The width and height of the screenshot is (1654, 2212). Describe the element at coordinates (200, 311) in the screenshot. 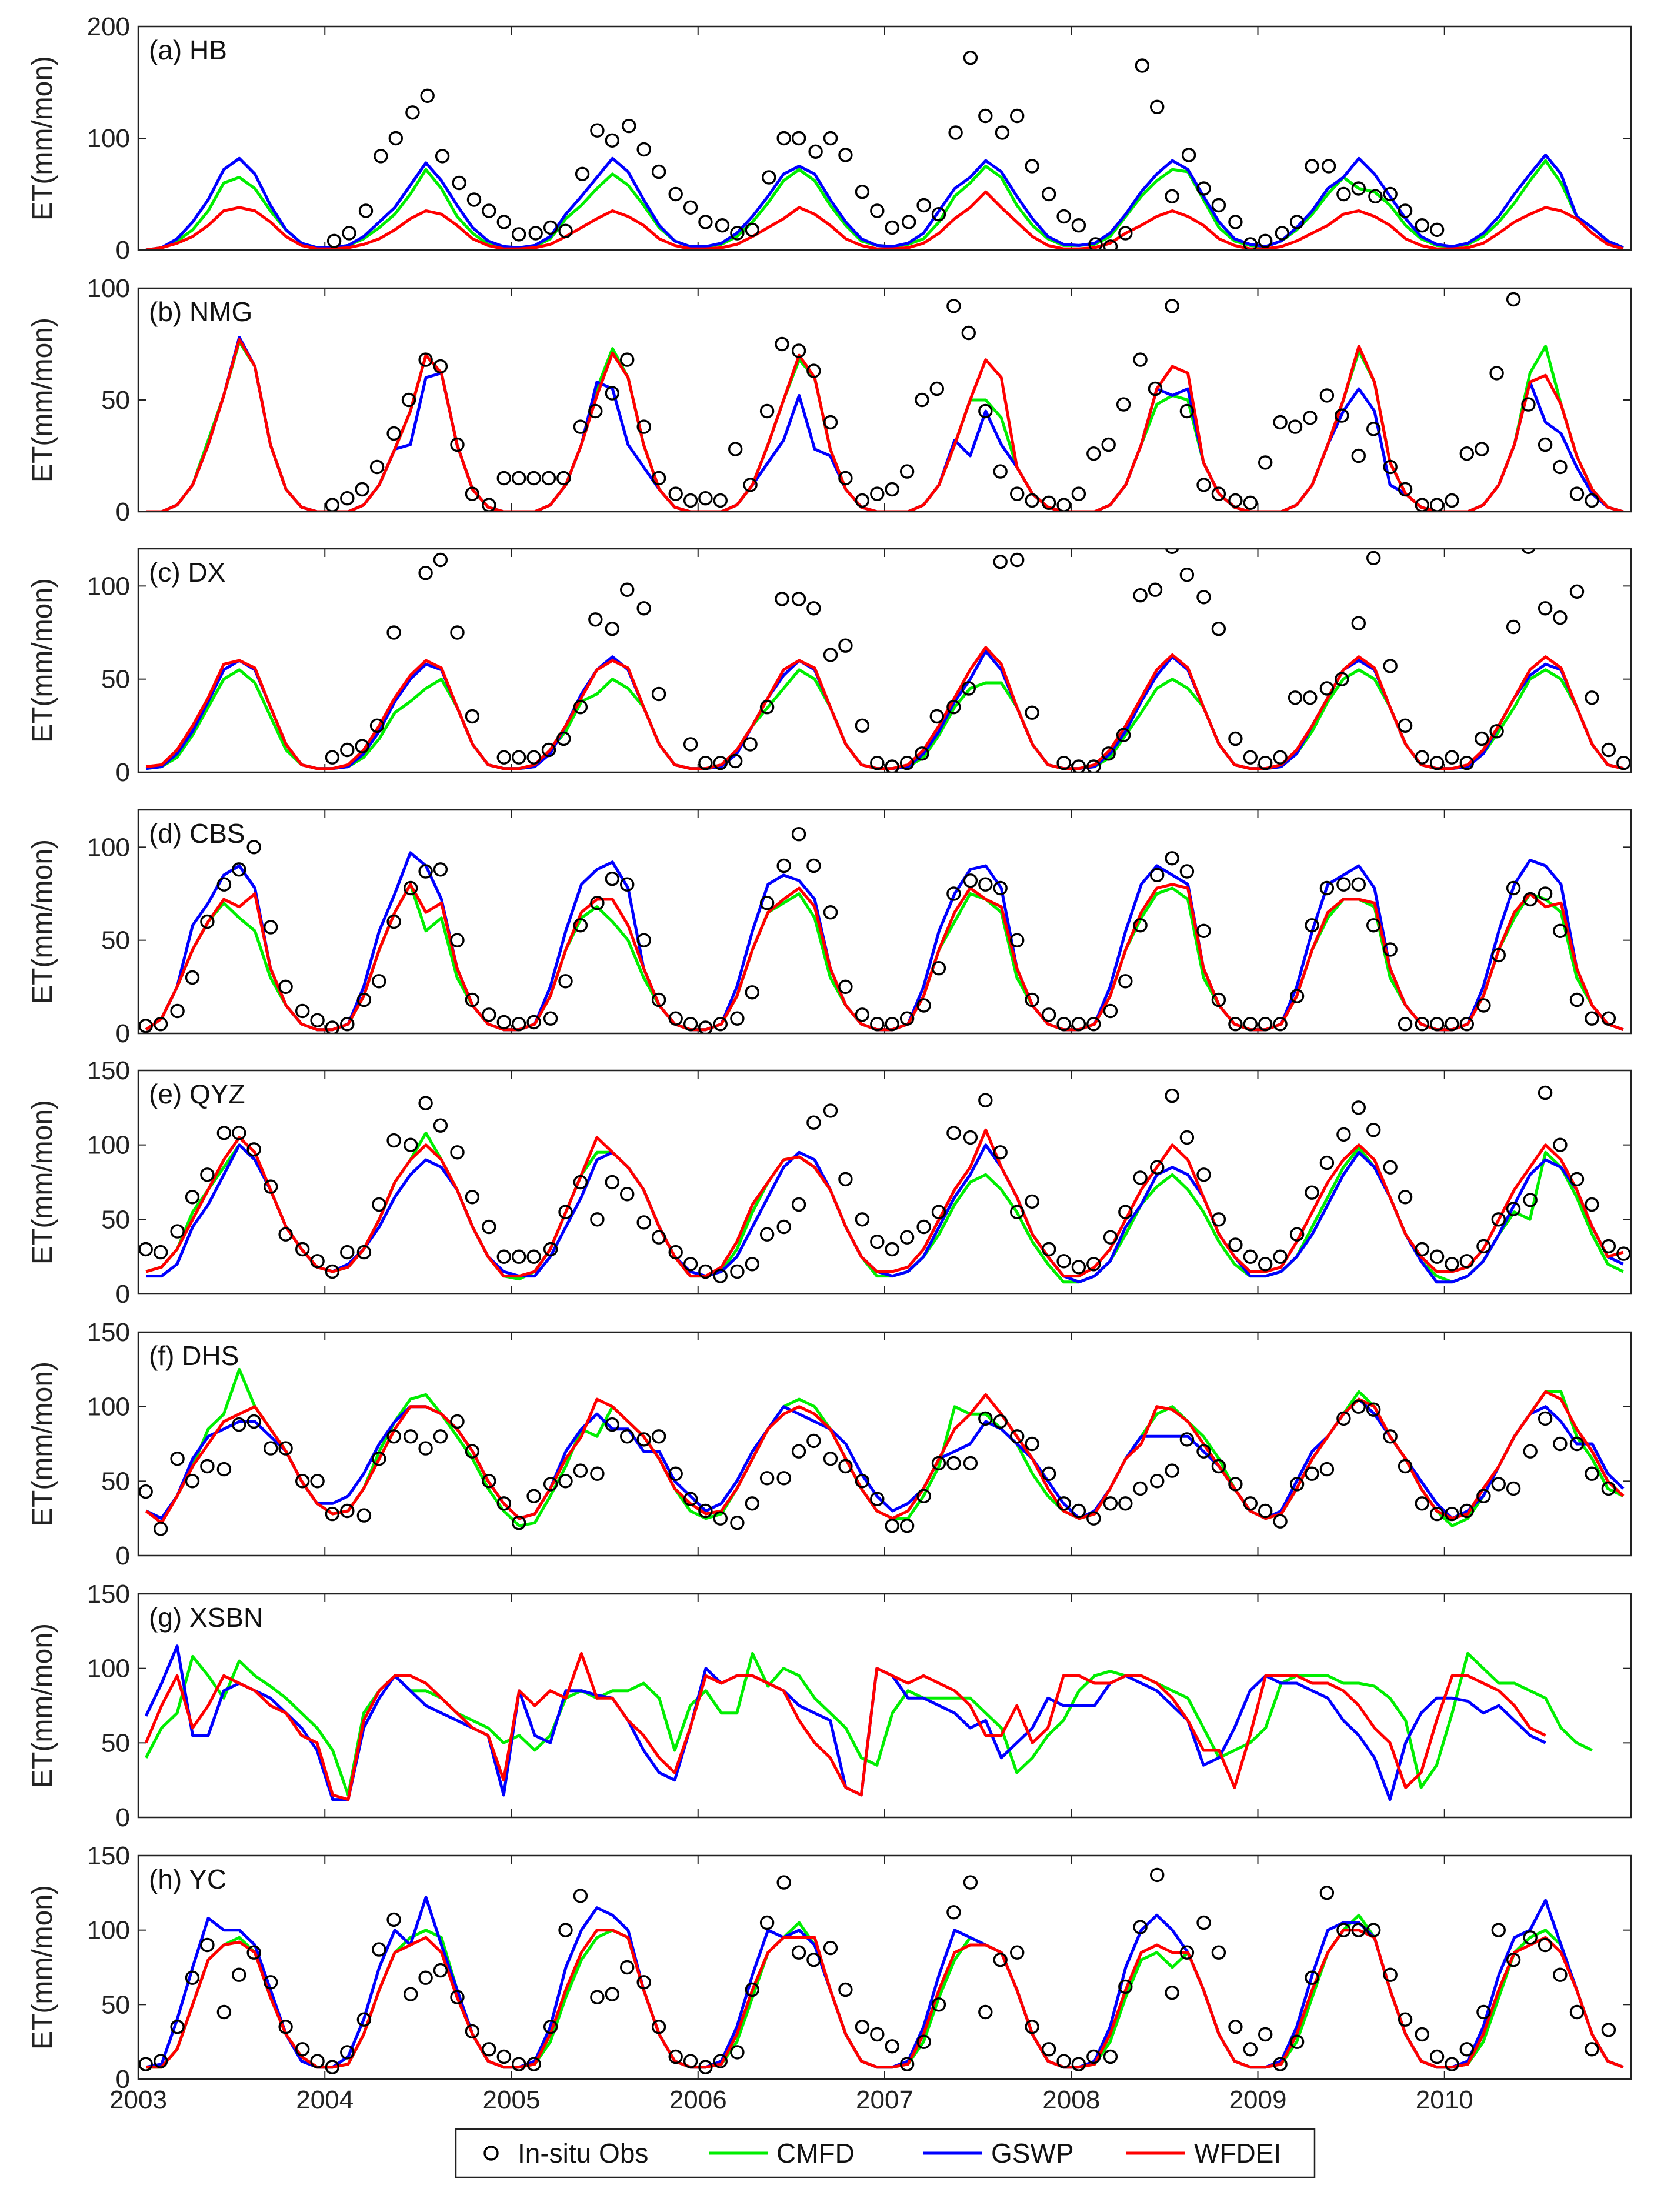

I see `panel-title: (b) NMG` at that location.